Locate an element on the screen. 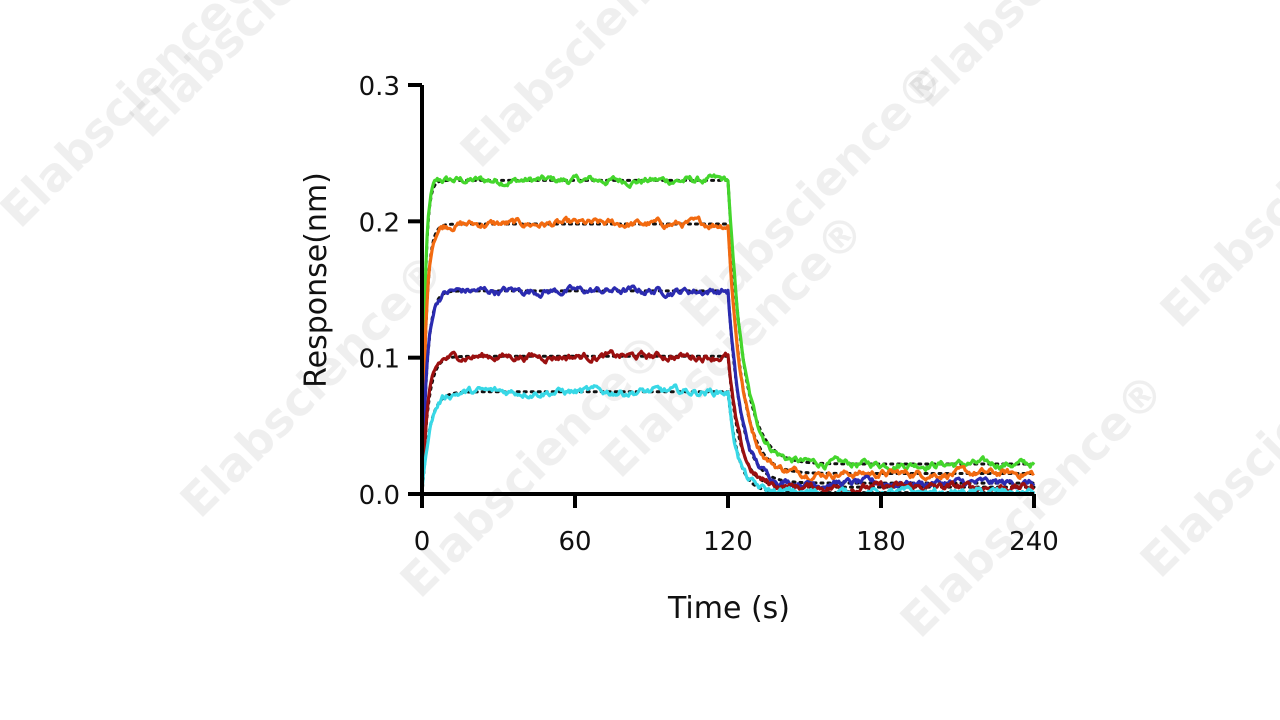 The height and width of the screenshot is (720, 1280). y-tick-label: 0.2 is located at coordinates (379, 223).